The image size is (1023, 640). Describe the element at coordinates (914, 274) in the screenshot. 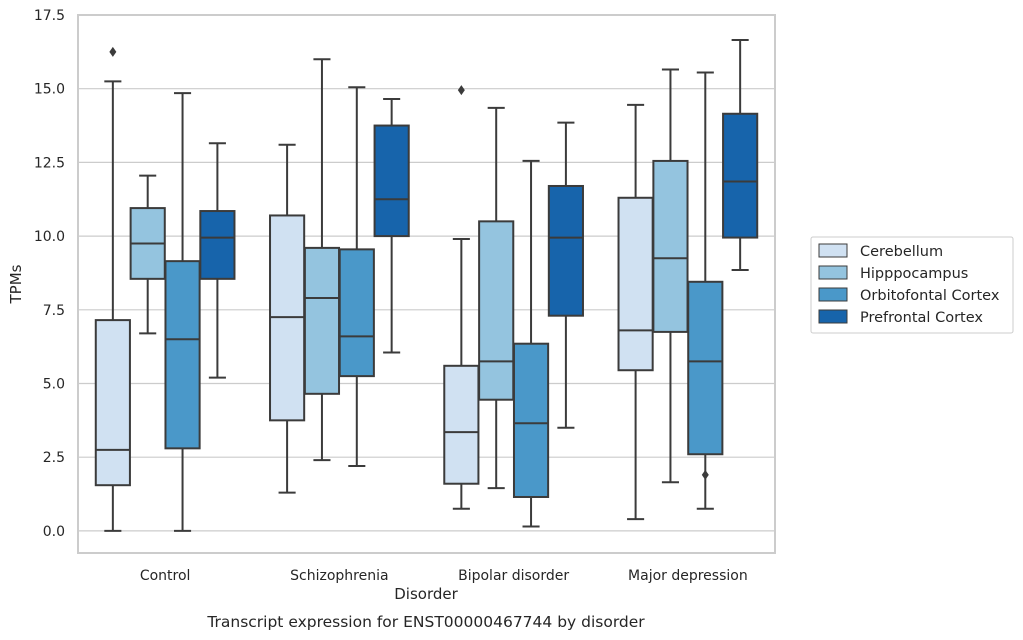

I see `legend-label: Hipppocampus` at that location.